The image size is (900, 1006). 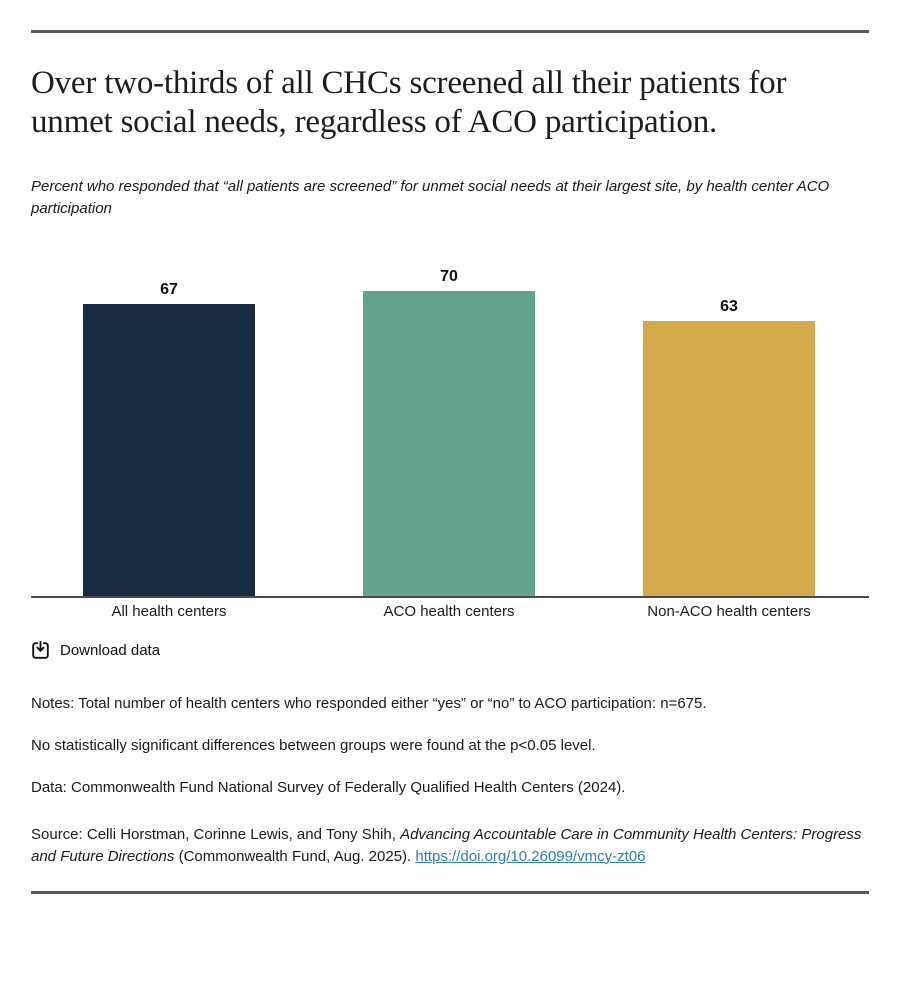 I want to click on bar-group-non-aco-health-centers: 63, so click(x=729, y=447).